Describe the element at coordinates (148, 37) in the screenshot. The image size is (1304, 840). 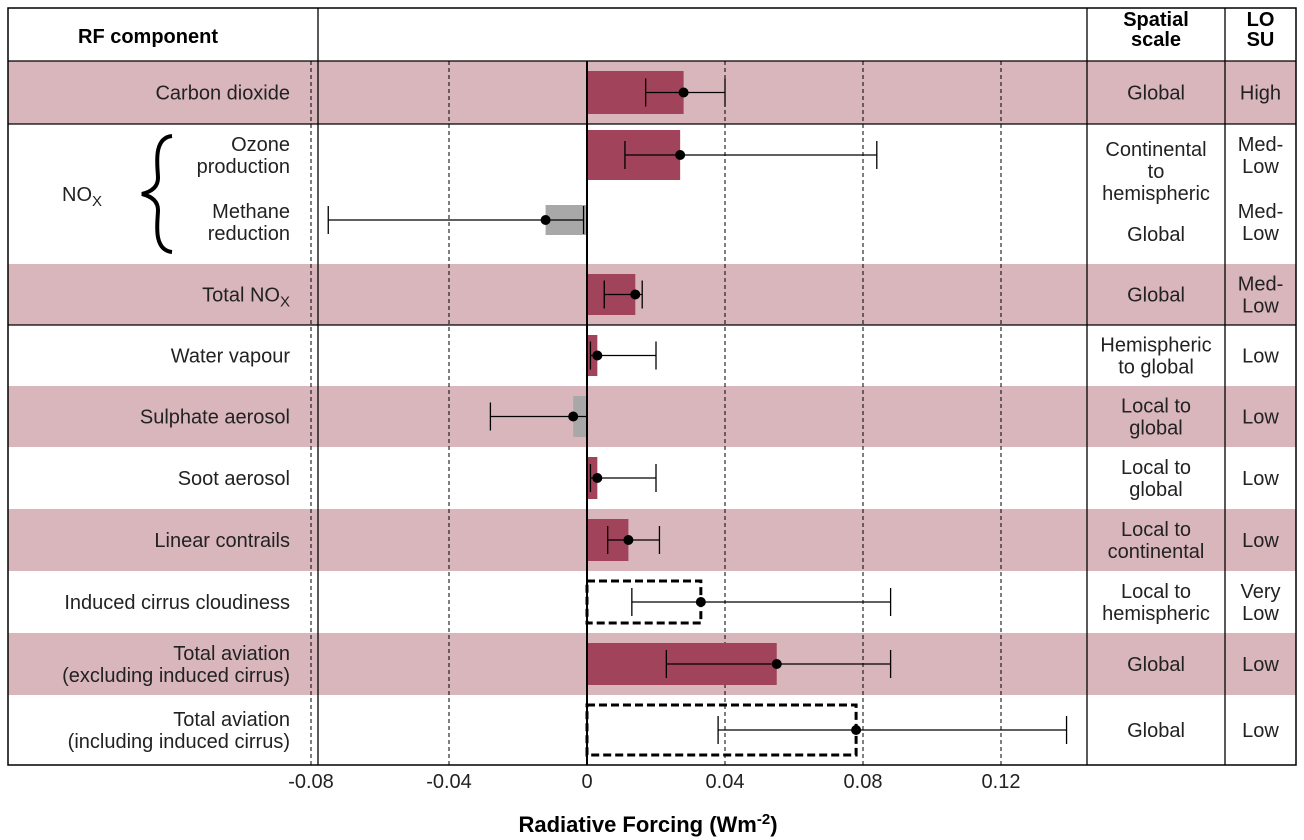
I see `rf-component-header: RF component` at that location.